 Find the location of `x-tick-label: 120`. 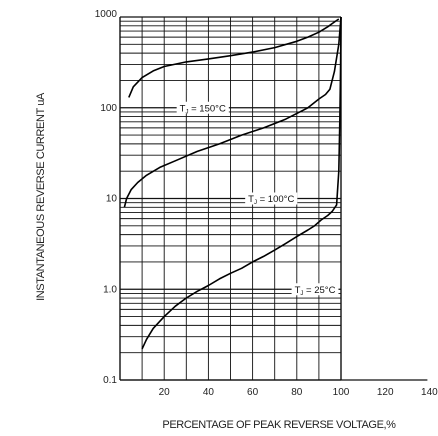

x-tick-label: 120 is located at coordinates (385, 392).